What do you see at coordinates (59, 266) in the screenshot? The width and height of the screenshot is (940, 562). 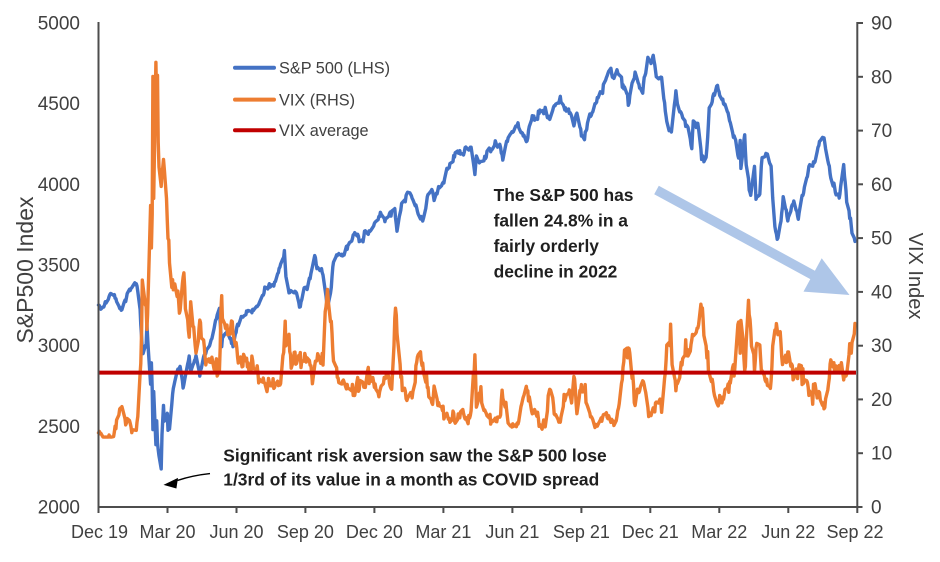 I see `svg-text: 3500` at bounding box center [59, 266].